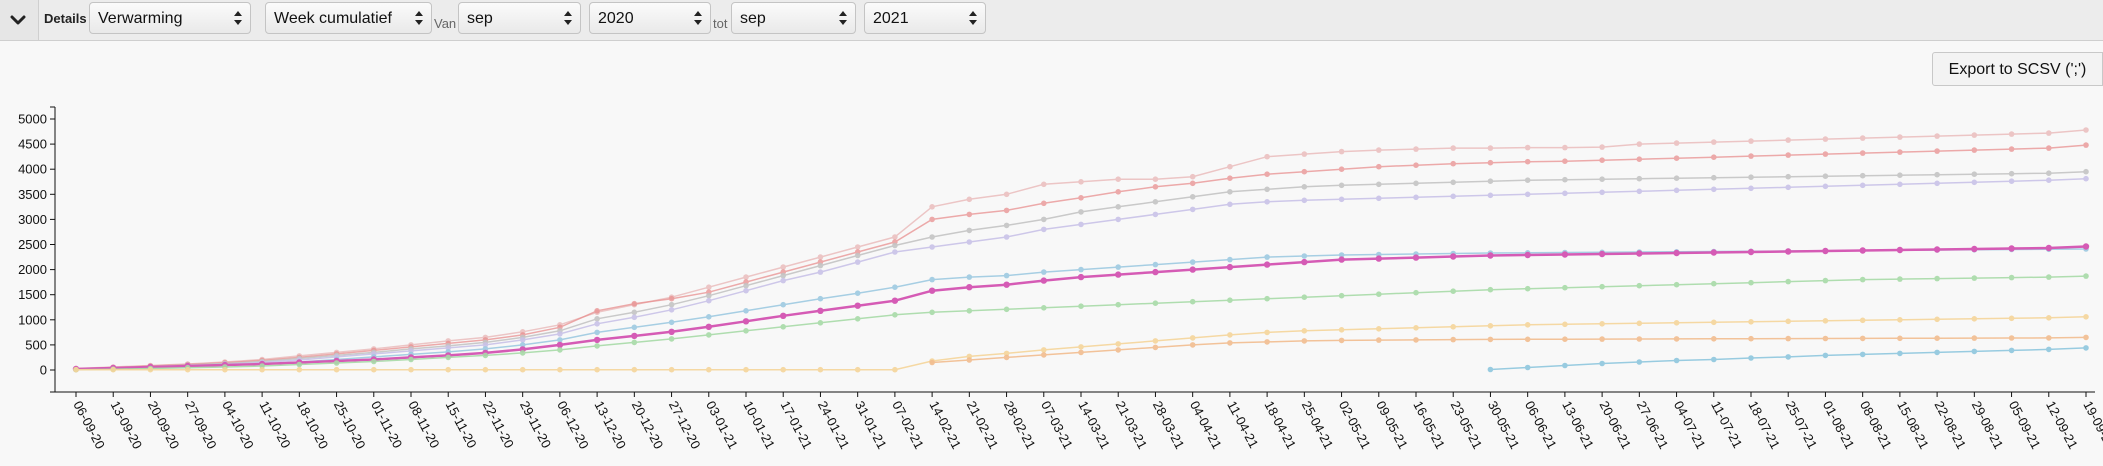 This screenshot has height=466, width=2103. Describe the element at coordinates (1057, 424) in the screenshot. I see `x-tick-label: 07-03-21` at that location.